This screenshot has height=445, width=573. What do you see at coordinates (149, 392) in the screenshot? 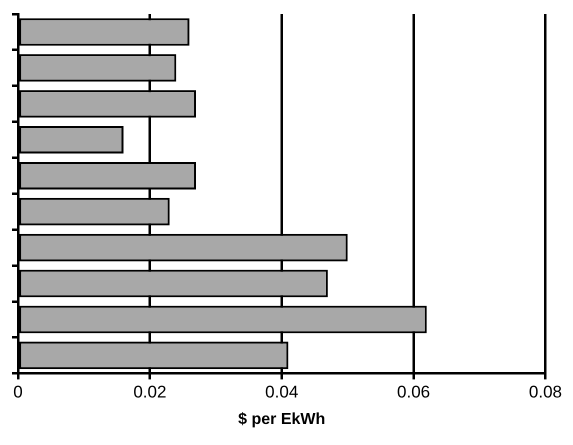
I see `x-tick-label: 0.02` at bounding box center [149, 392].